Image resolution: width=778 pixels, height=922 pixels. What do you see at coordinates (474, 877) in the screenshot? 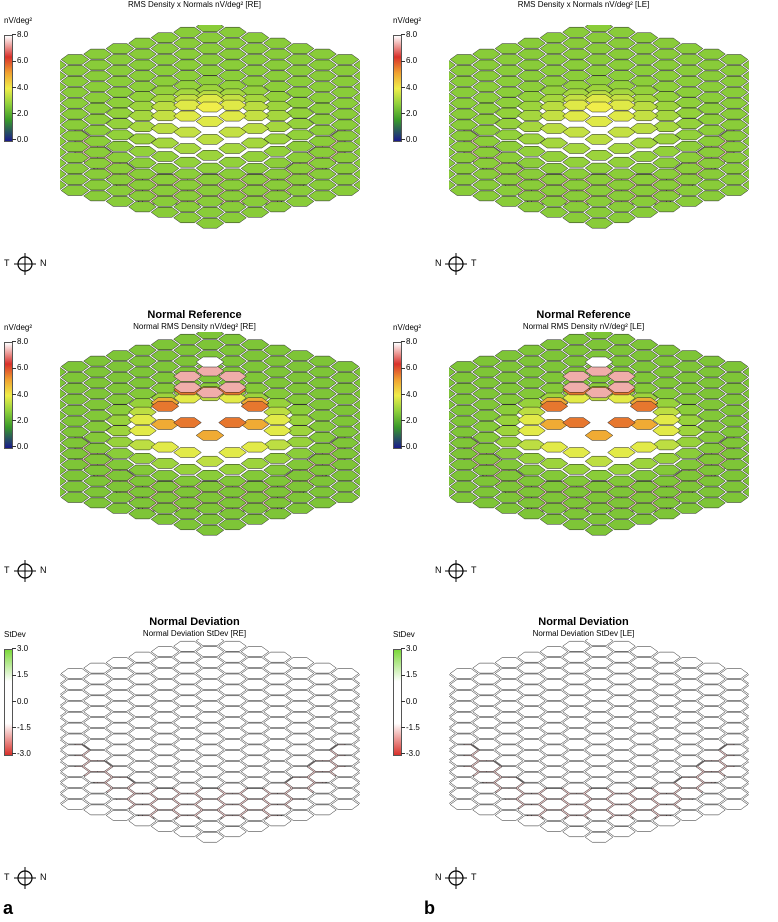
I see `compass-right-label: T` at bounding box center [474, 877].